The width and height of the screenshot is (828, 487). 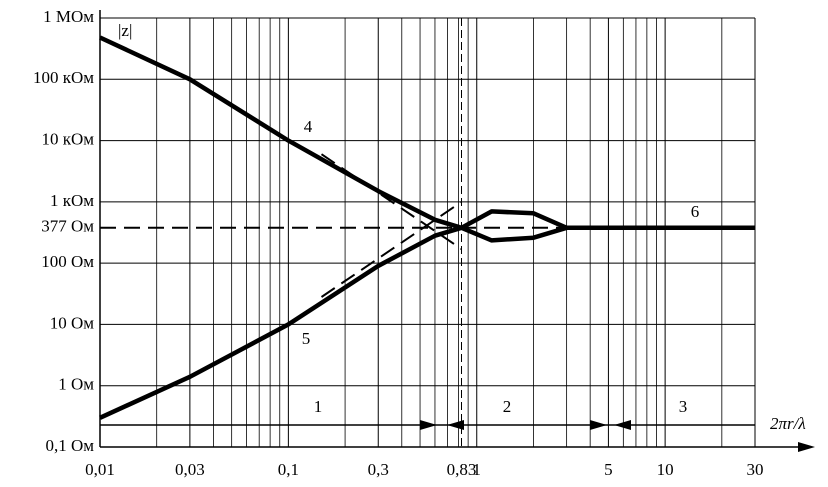 What do you see at coordinates (67, 138) in the screenshot?
I see `y-tick-label: 10 кОм` at bounding box center [67, 138].